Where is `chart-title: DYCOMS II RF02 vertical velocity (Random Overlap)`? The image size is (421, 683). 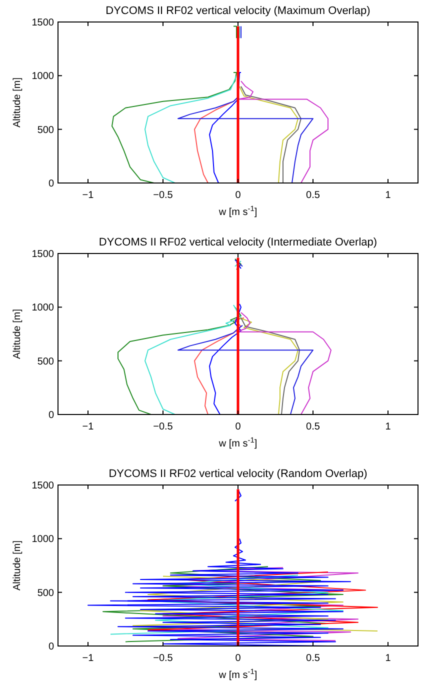 chart-title: DYCOMS II RF02 vertical velocity (Random Overlap) is located at coordinates (238, 474).